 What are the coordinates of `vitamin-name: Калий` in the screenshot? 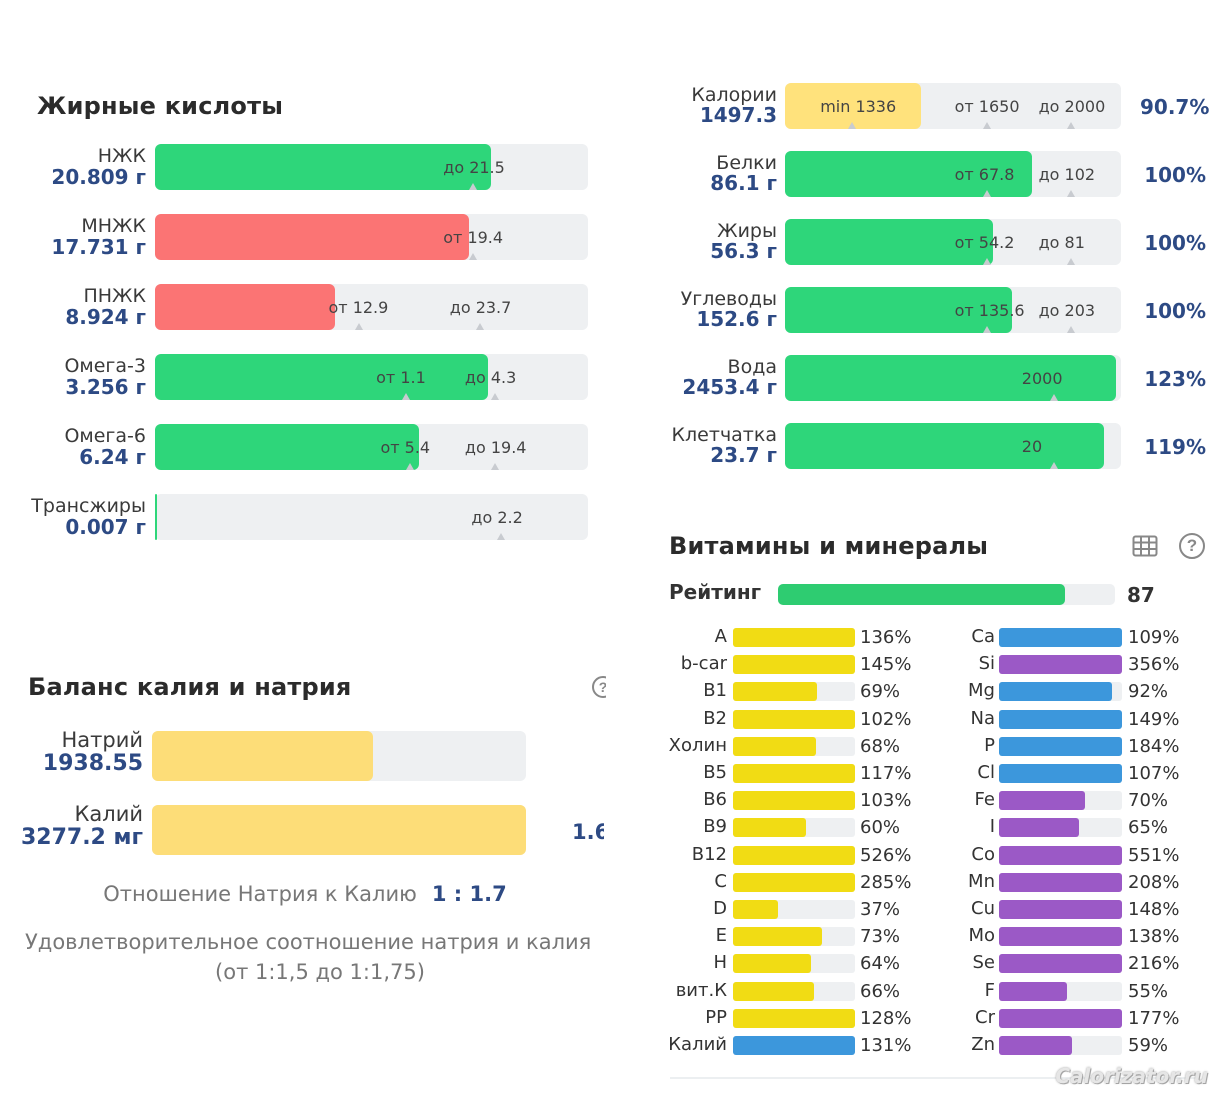 It's located at (697, 1044).